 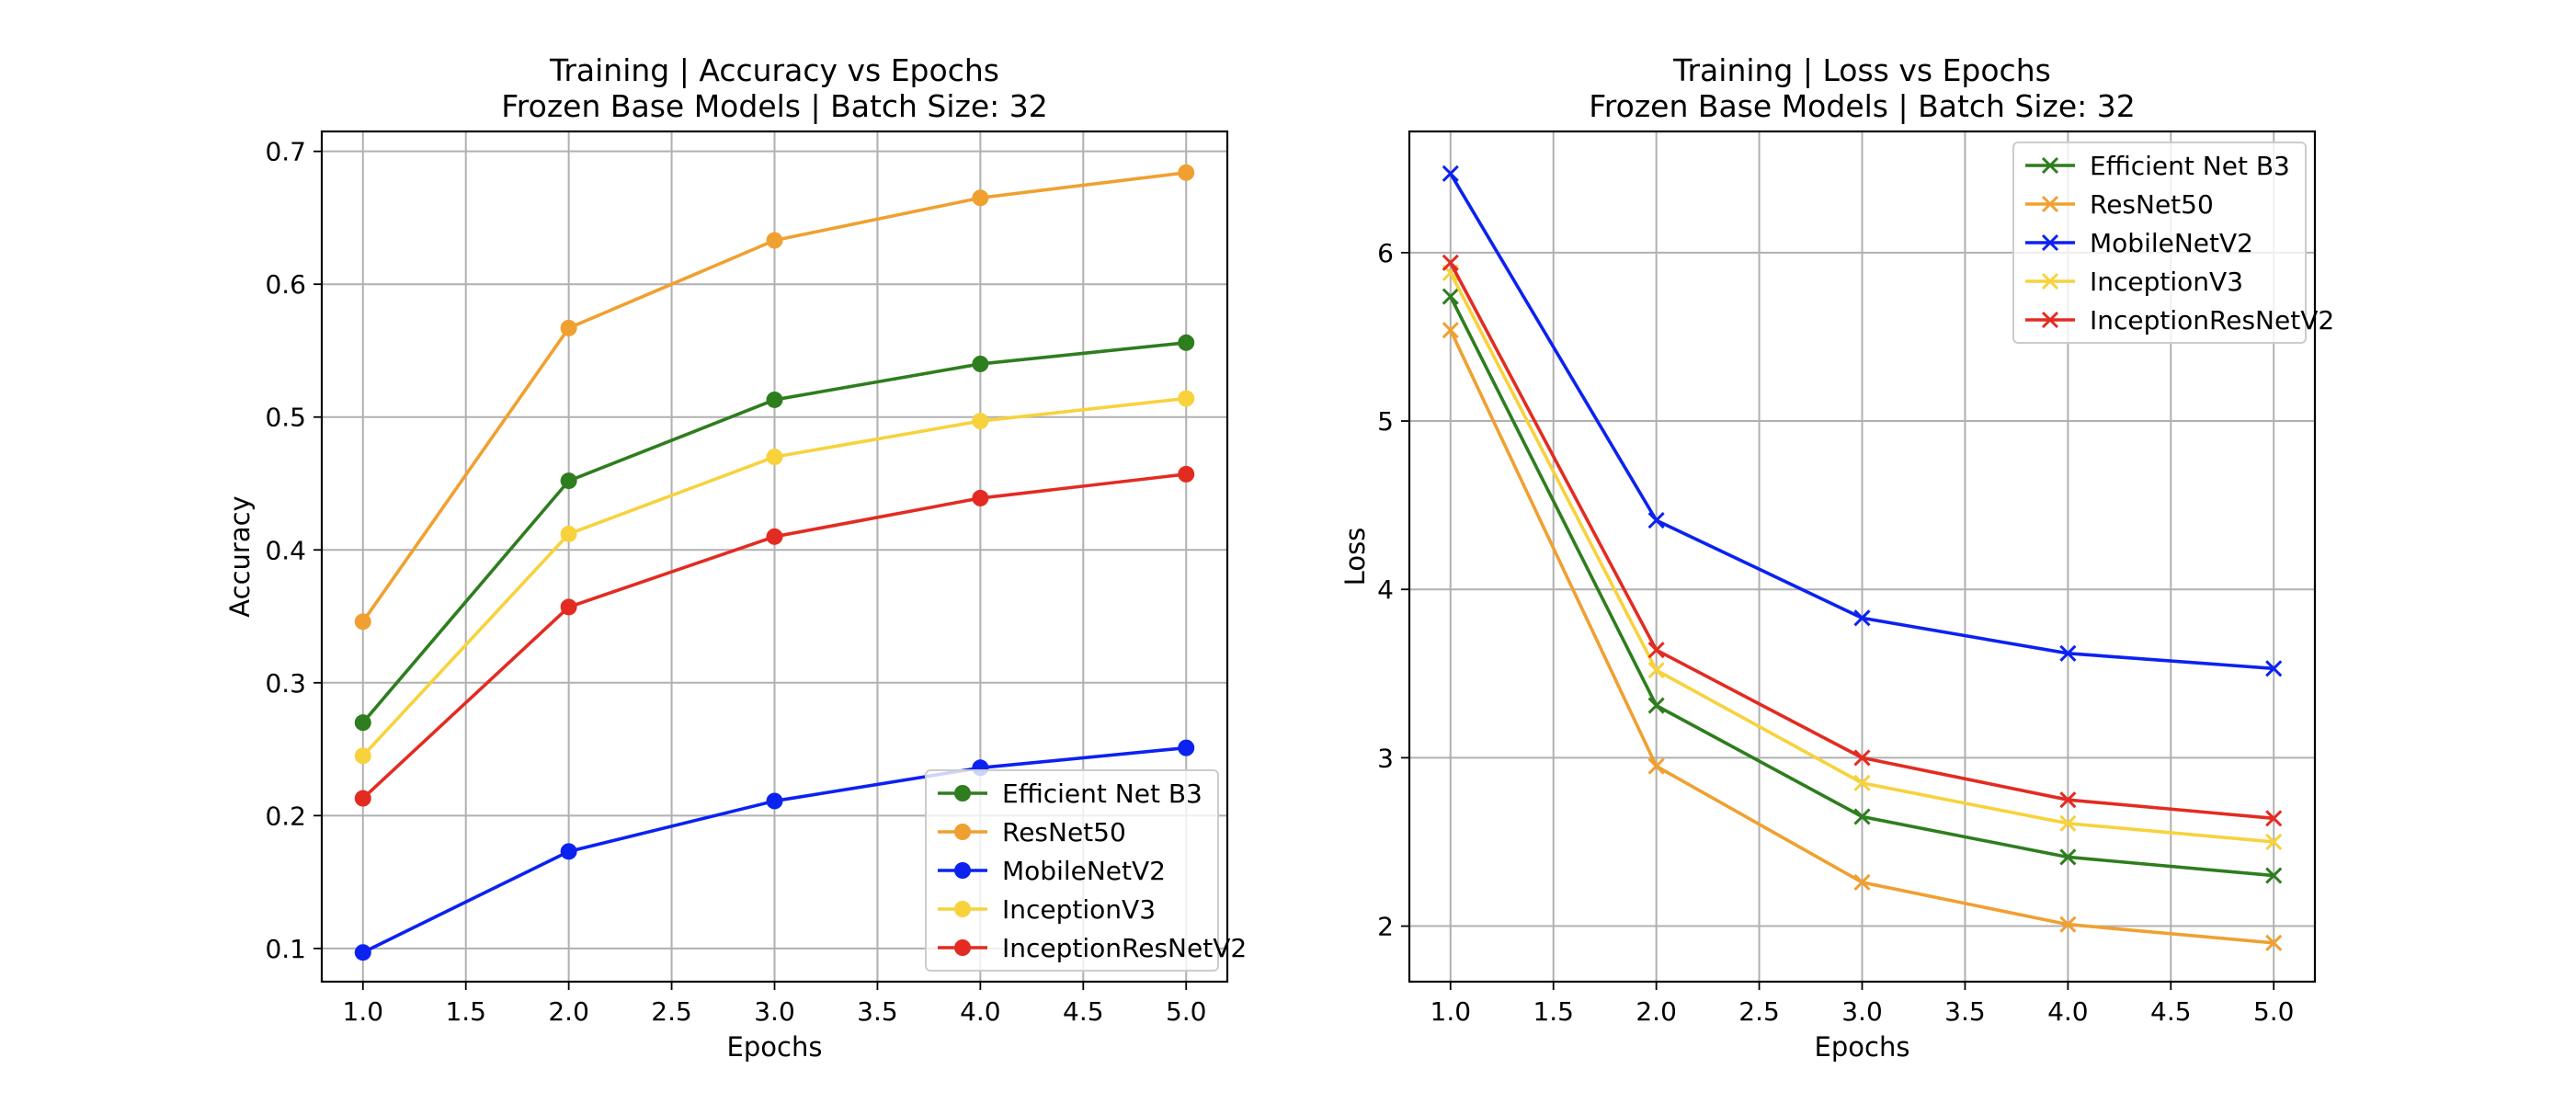 I want to click on y-tick-label: 2, so click(x=1385, y=927).